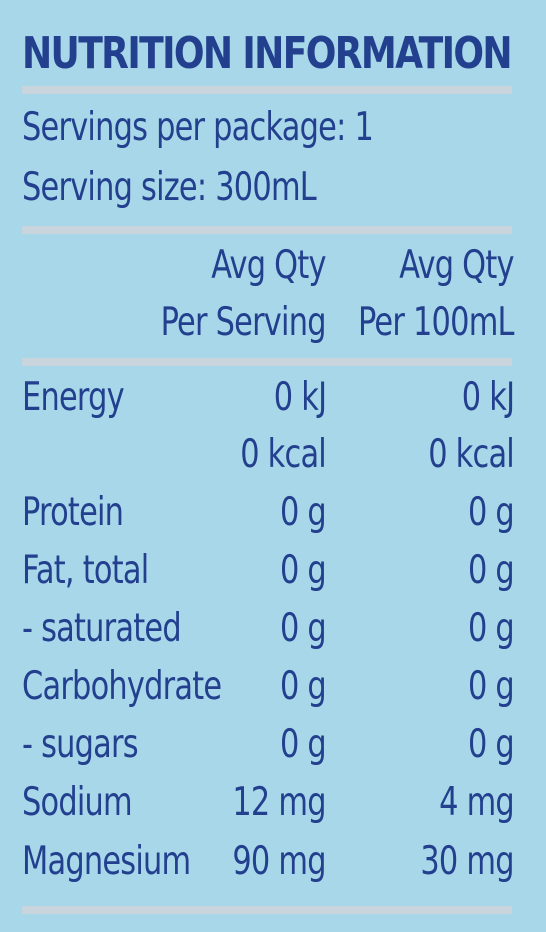  I want to click on row-per-100ml: 0 kcal, so click(471, 454).